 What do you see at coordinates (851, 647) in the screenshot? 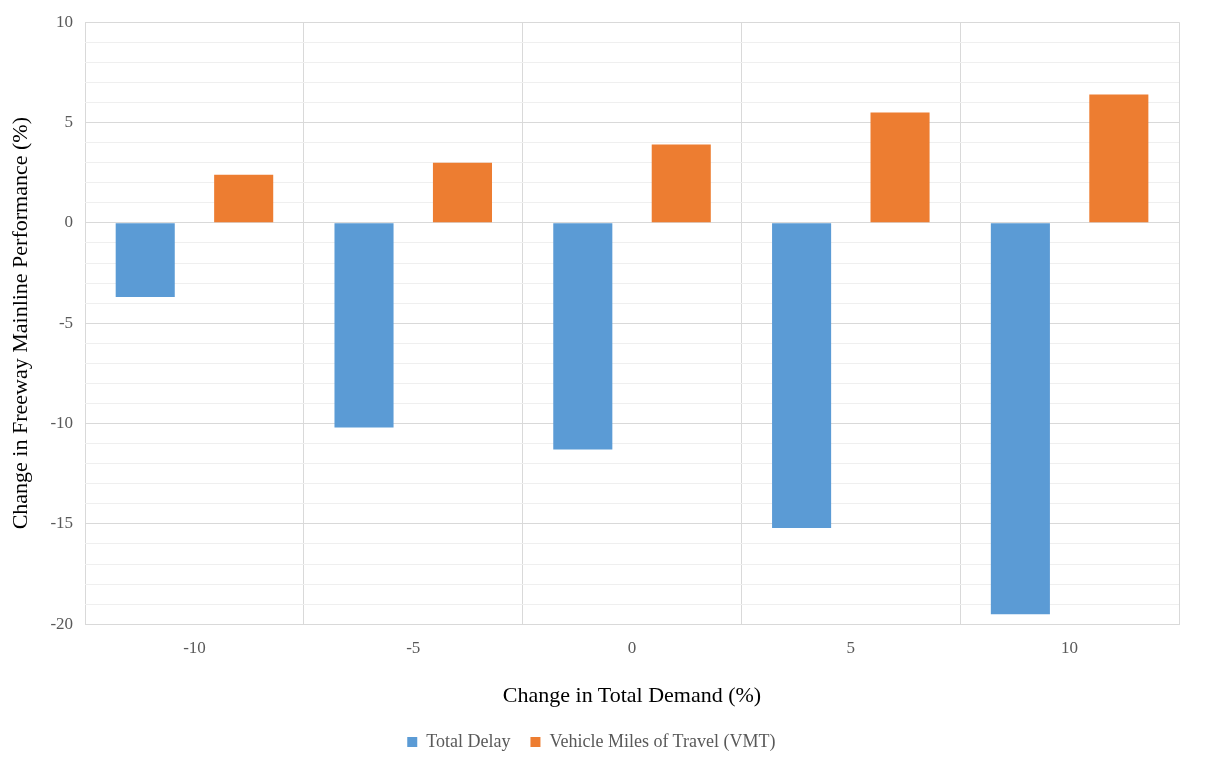
I see `x-tick-label: 5` at bounding box center [851, 647].